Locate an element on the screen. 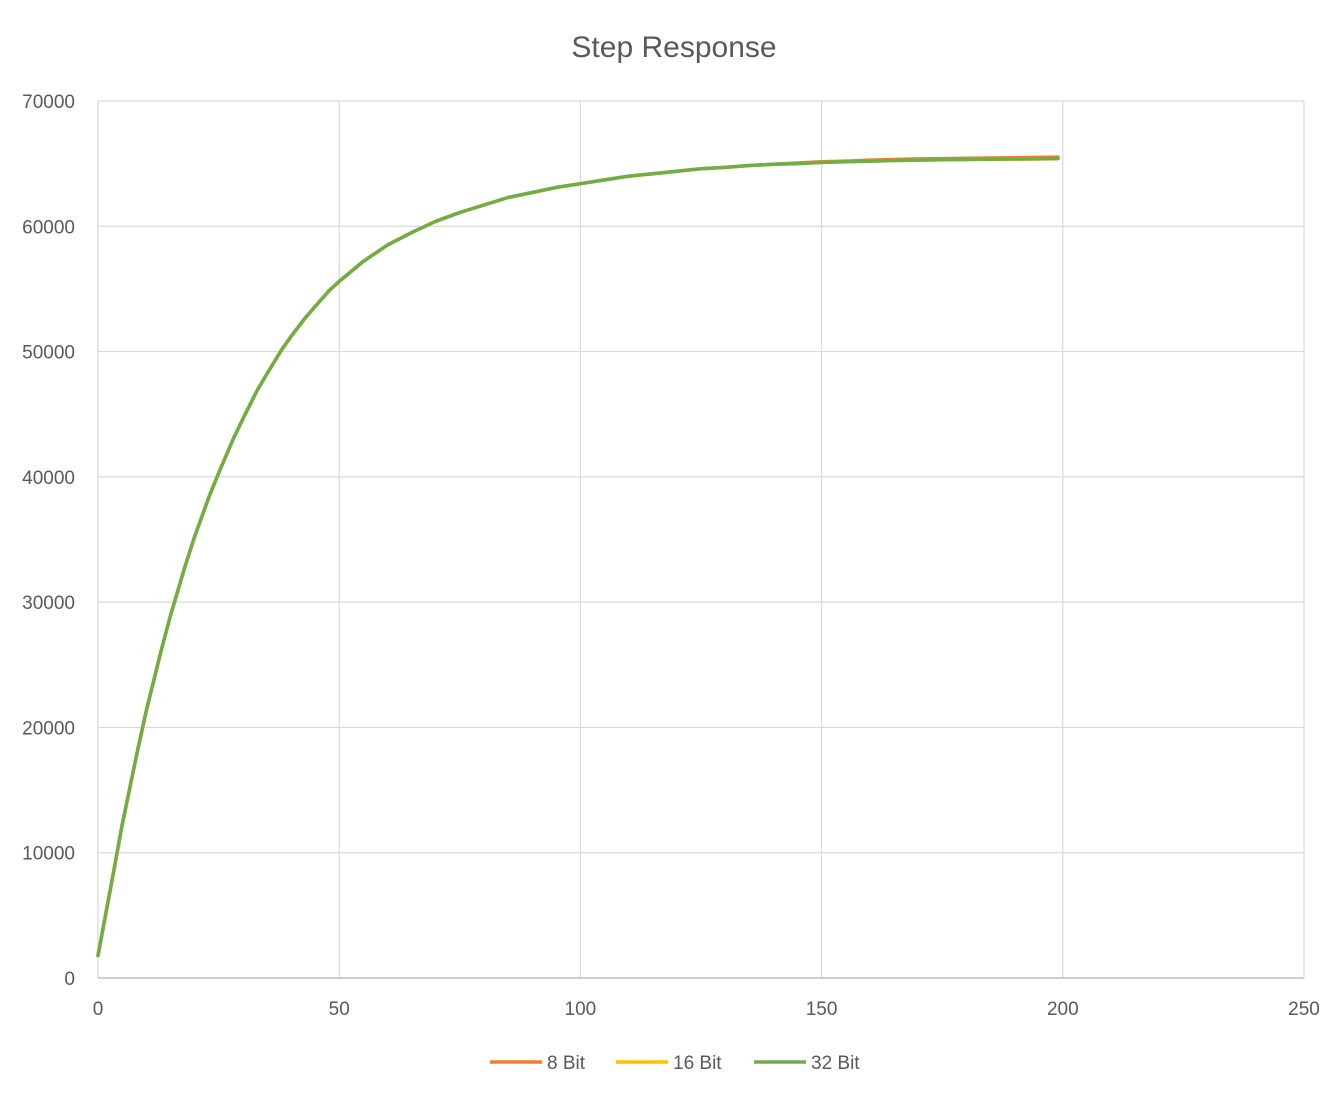 Image resolution: width=1338 pixels, height=1095 pixels. x-tick-label: 250 is located at coordinates (1304, 1009).